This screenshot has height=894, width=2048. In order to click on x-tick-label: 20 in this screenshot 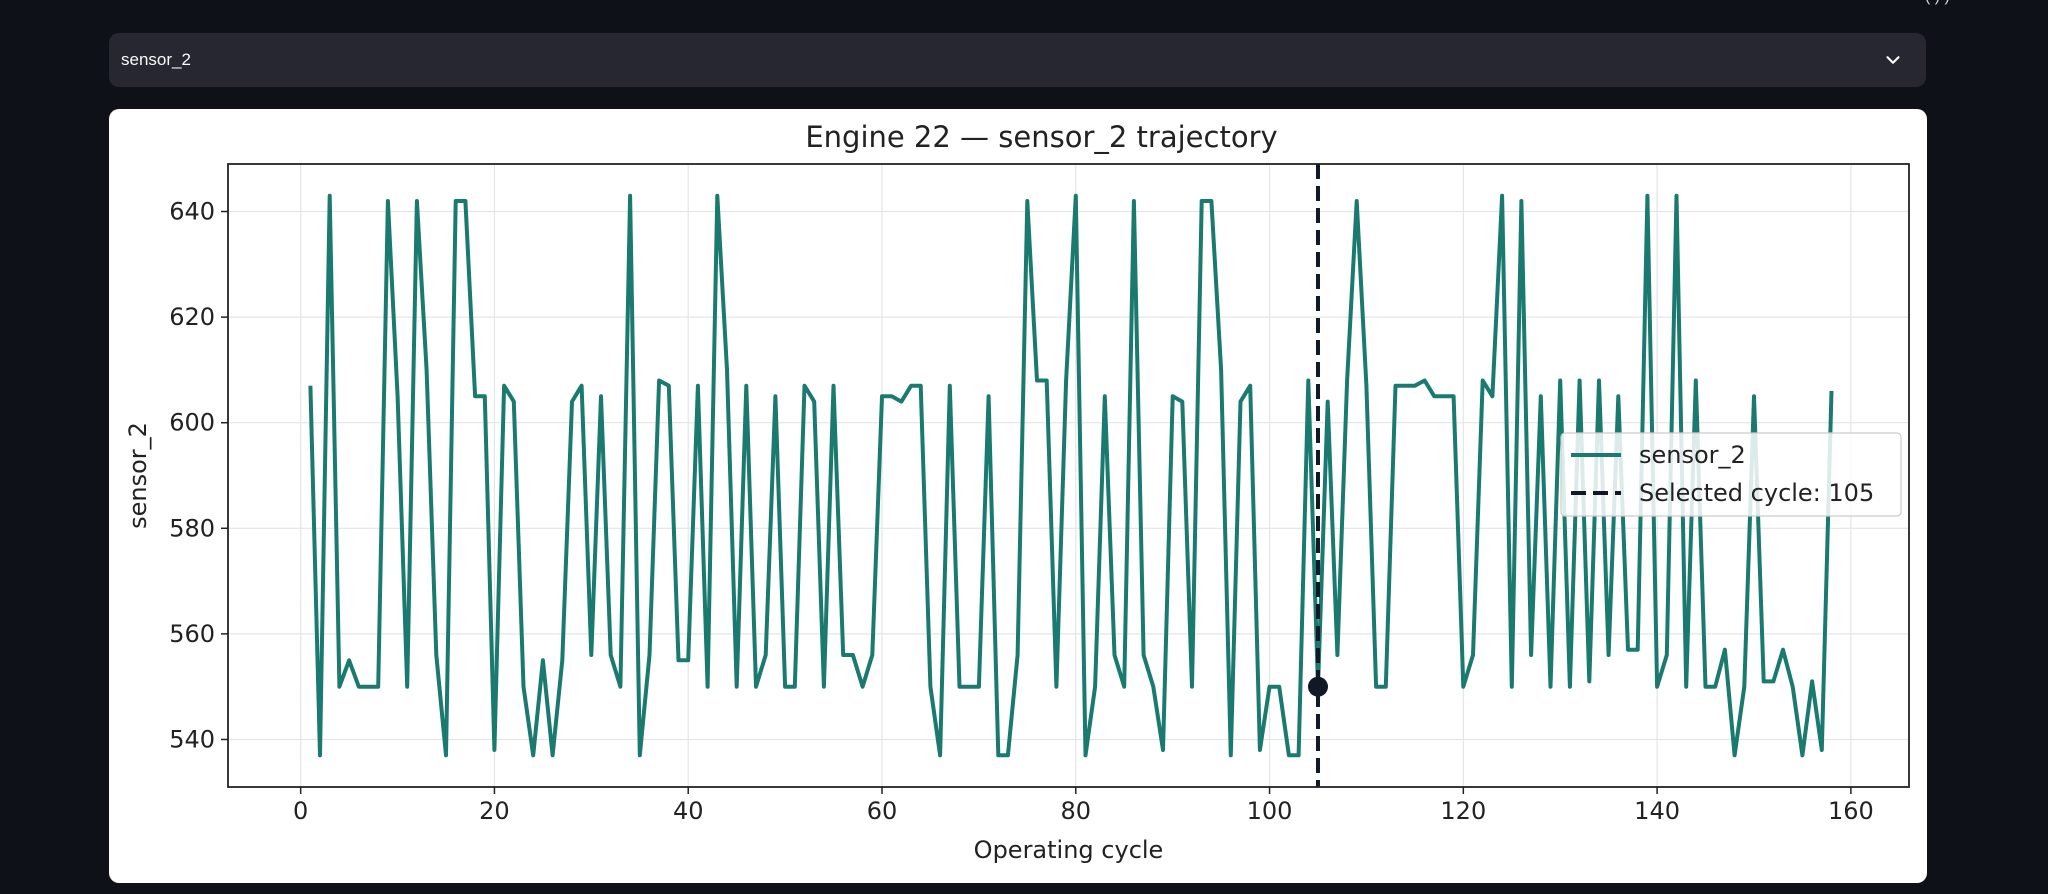, I will do `click(494, 811)`.